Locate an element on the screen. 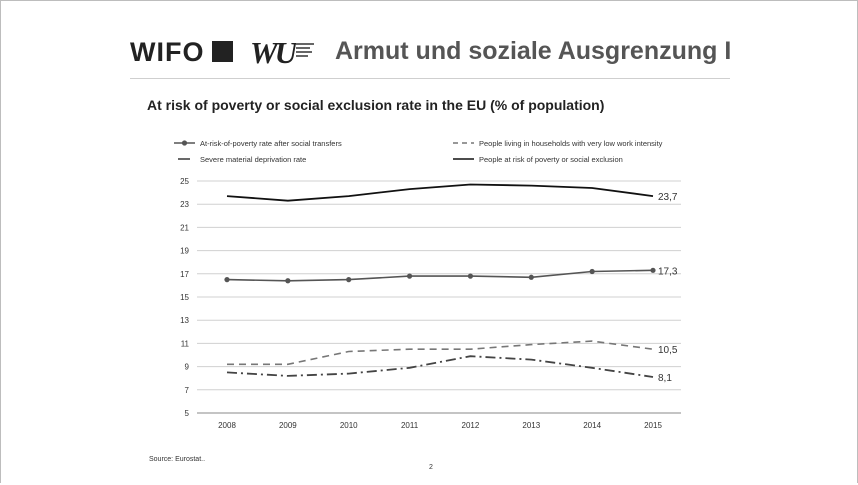 Image resolution: width=858 pixels, height=485 pixels. y-tick-label: 9 is located at coordinates (187, 367).